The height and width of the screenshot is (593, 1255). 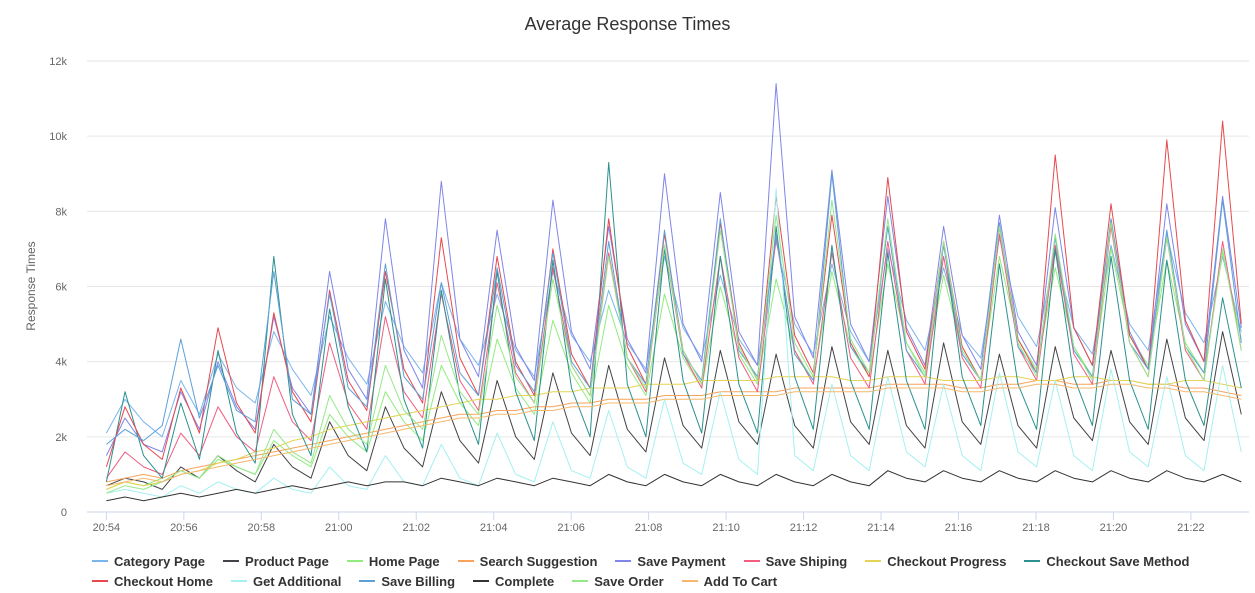 I want to click on legend-label: Home Page, so click(x=404, y=561).